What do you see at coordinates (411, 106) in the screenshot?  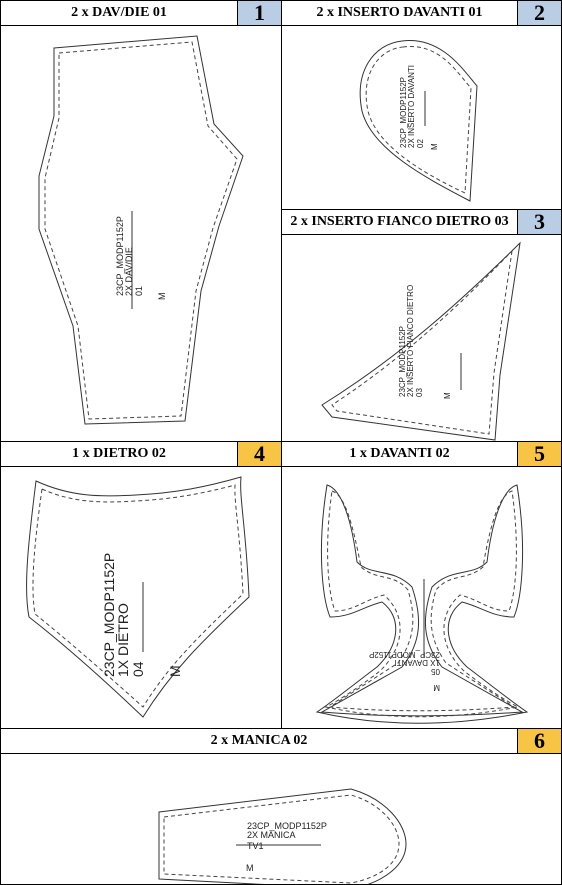 I see `piece-qty: 2X INSERTO DAVANTI` at bounding box center [411, 106].